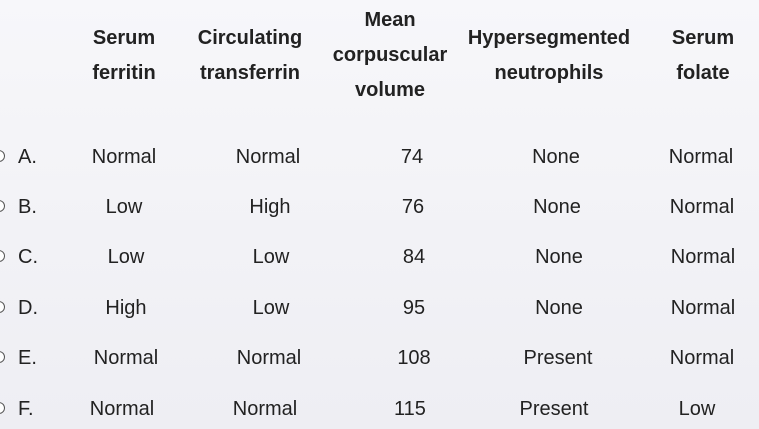 The height and width of the screenshot is (429, 759). I want to click on option-letter: F., so click(26, 409).